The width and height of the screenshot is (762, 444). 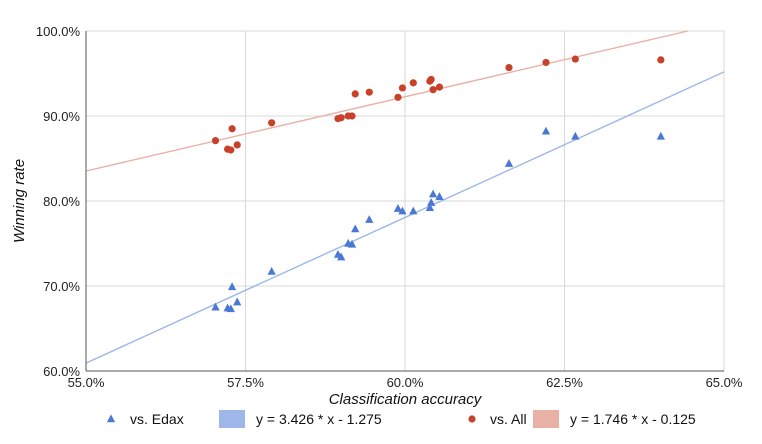 What do you see at coordinates (19, 201) in the screenshot?
I see `y-axis-title: Winning rate` at bounding box center [19, 201].